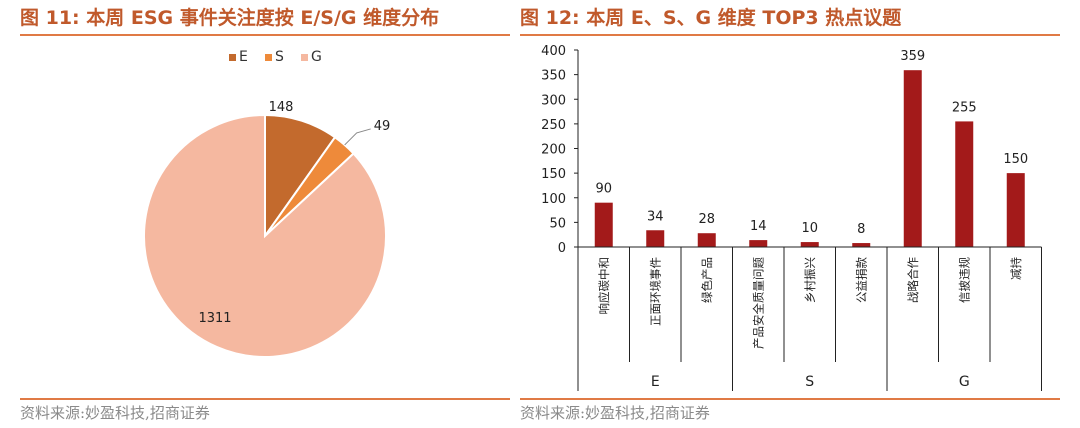 This screenshot has width=1080, height=428. What do you see at coordinates (279, 57) in the screenshot?
I see `legend-label-s: S` at bounding box center [279, 57].